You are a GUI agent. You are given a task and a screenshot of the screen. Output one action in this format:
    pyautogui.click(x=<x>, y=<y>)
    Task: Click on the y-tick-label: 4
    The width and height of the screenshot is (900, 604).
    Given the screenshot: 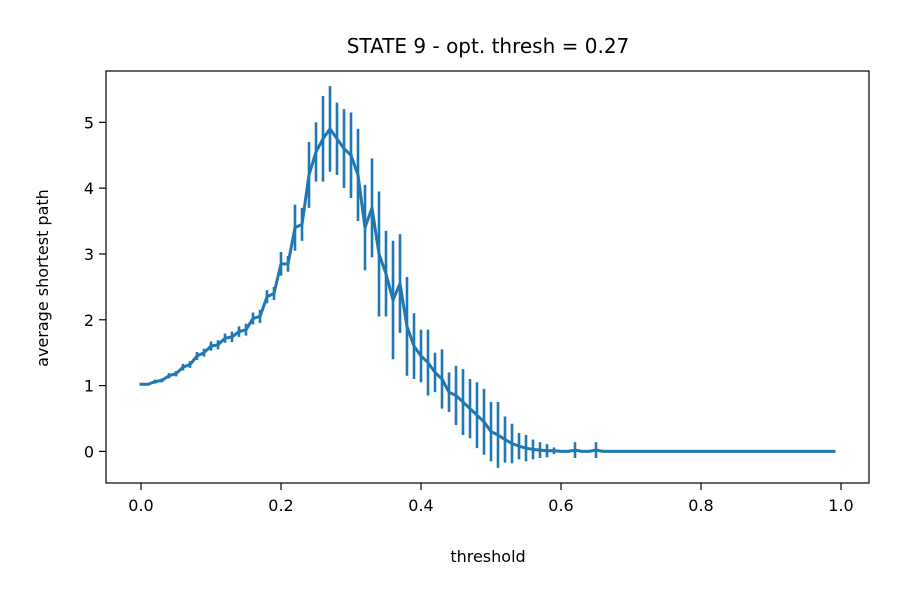 What is the action you would take?
    pyautogui.click(x=89, y=188)
    